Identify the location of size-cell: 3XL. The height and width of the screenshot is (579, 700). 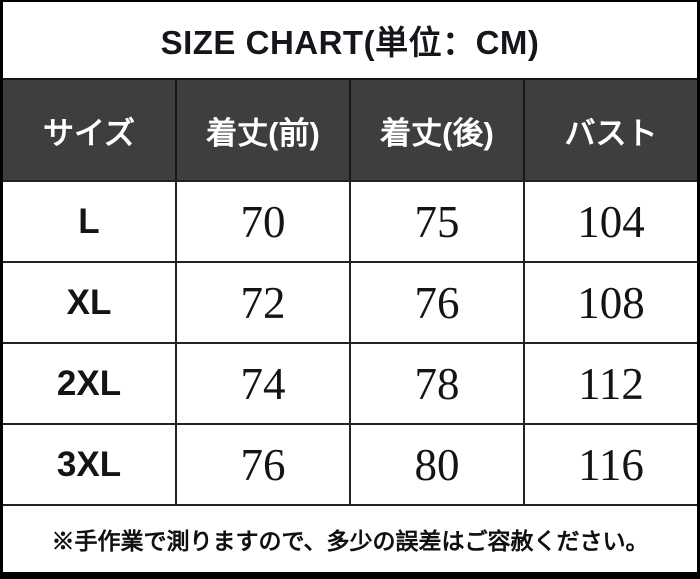
(89, 464).